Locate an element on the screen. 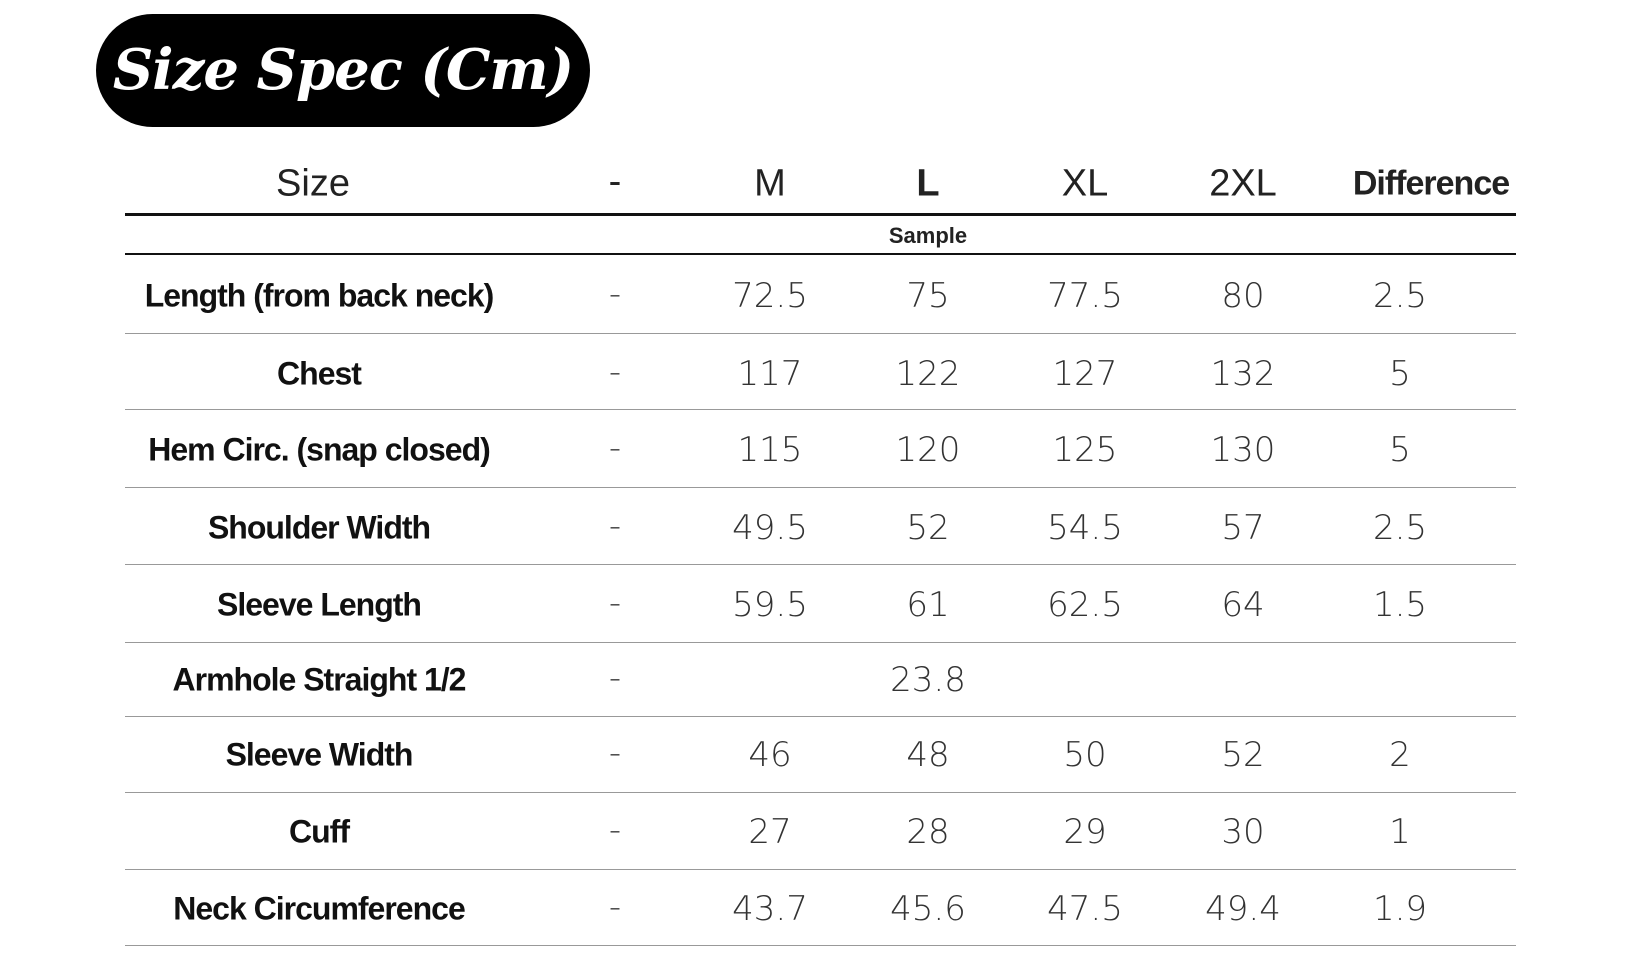  row-label: Cuff is located at coordinates (319, 831).